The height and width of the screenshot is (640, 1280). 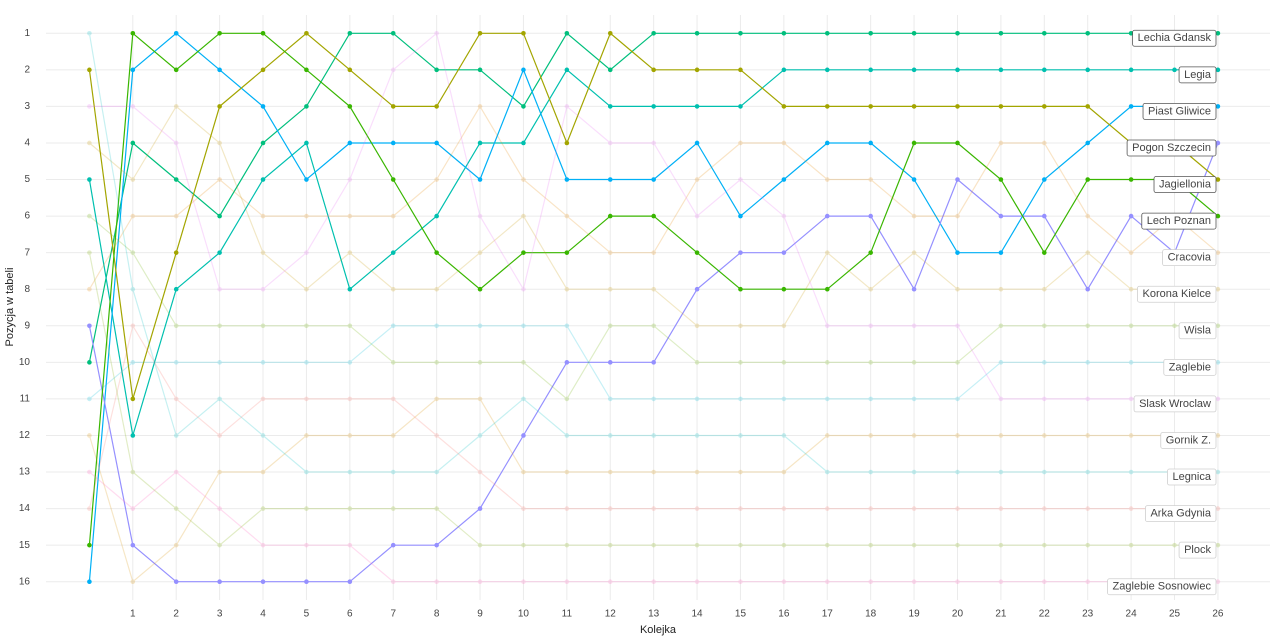 What do you see at coordinates (698, 614) in the screenshot?
I see `x-tick-label: 14` at bounding box center [698, 614].